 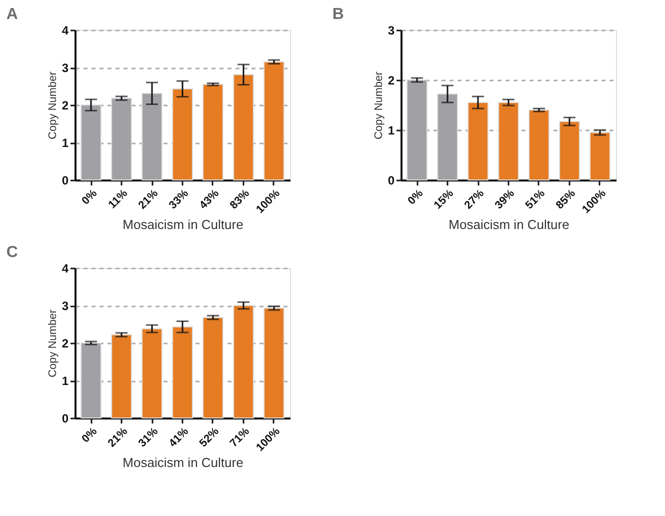 What do you see at coordinates (505, 199) in the screenshot?
I see `x-tick-label: 39%` at bounding box center [505, 199].